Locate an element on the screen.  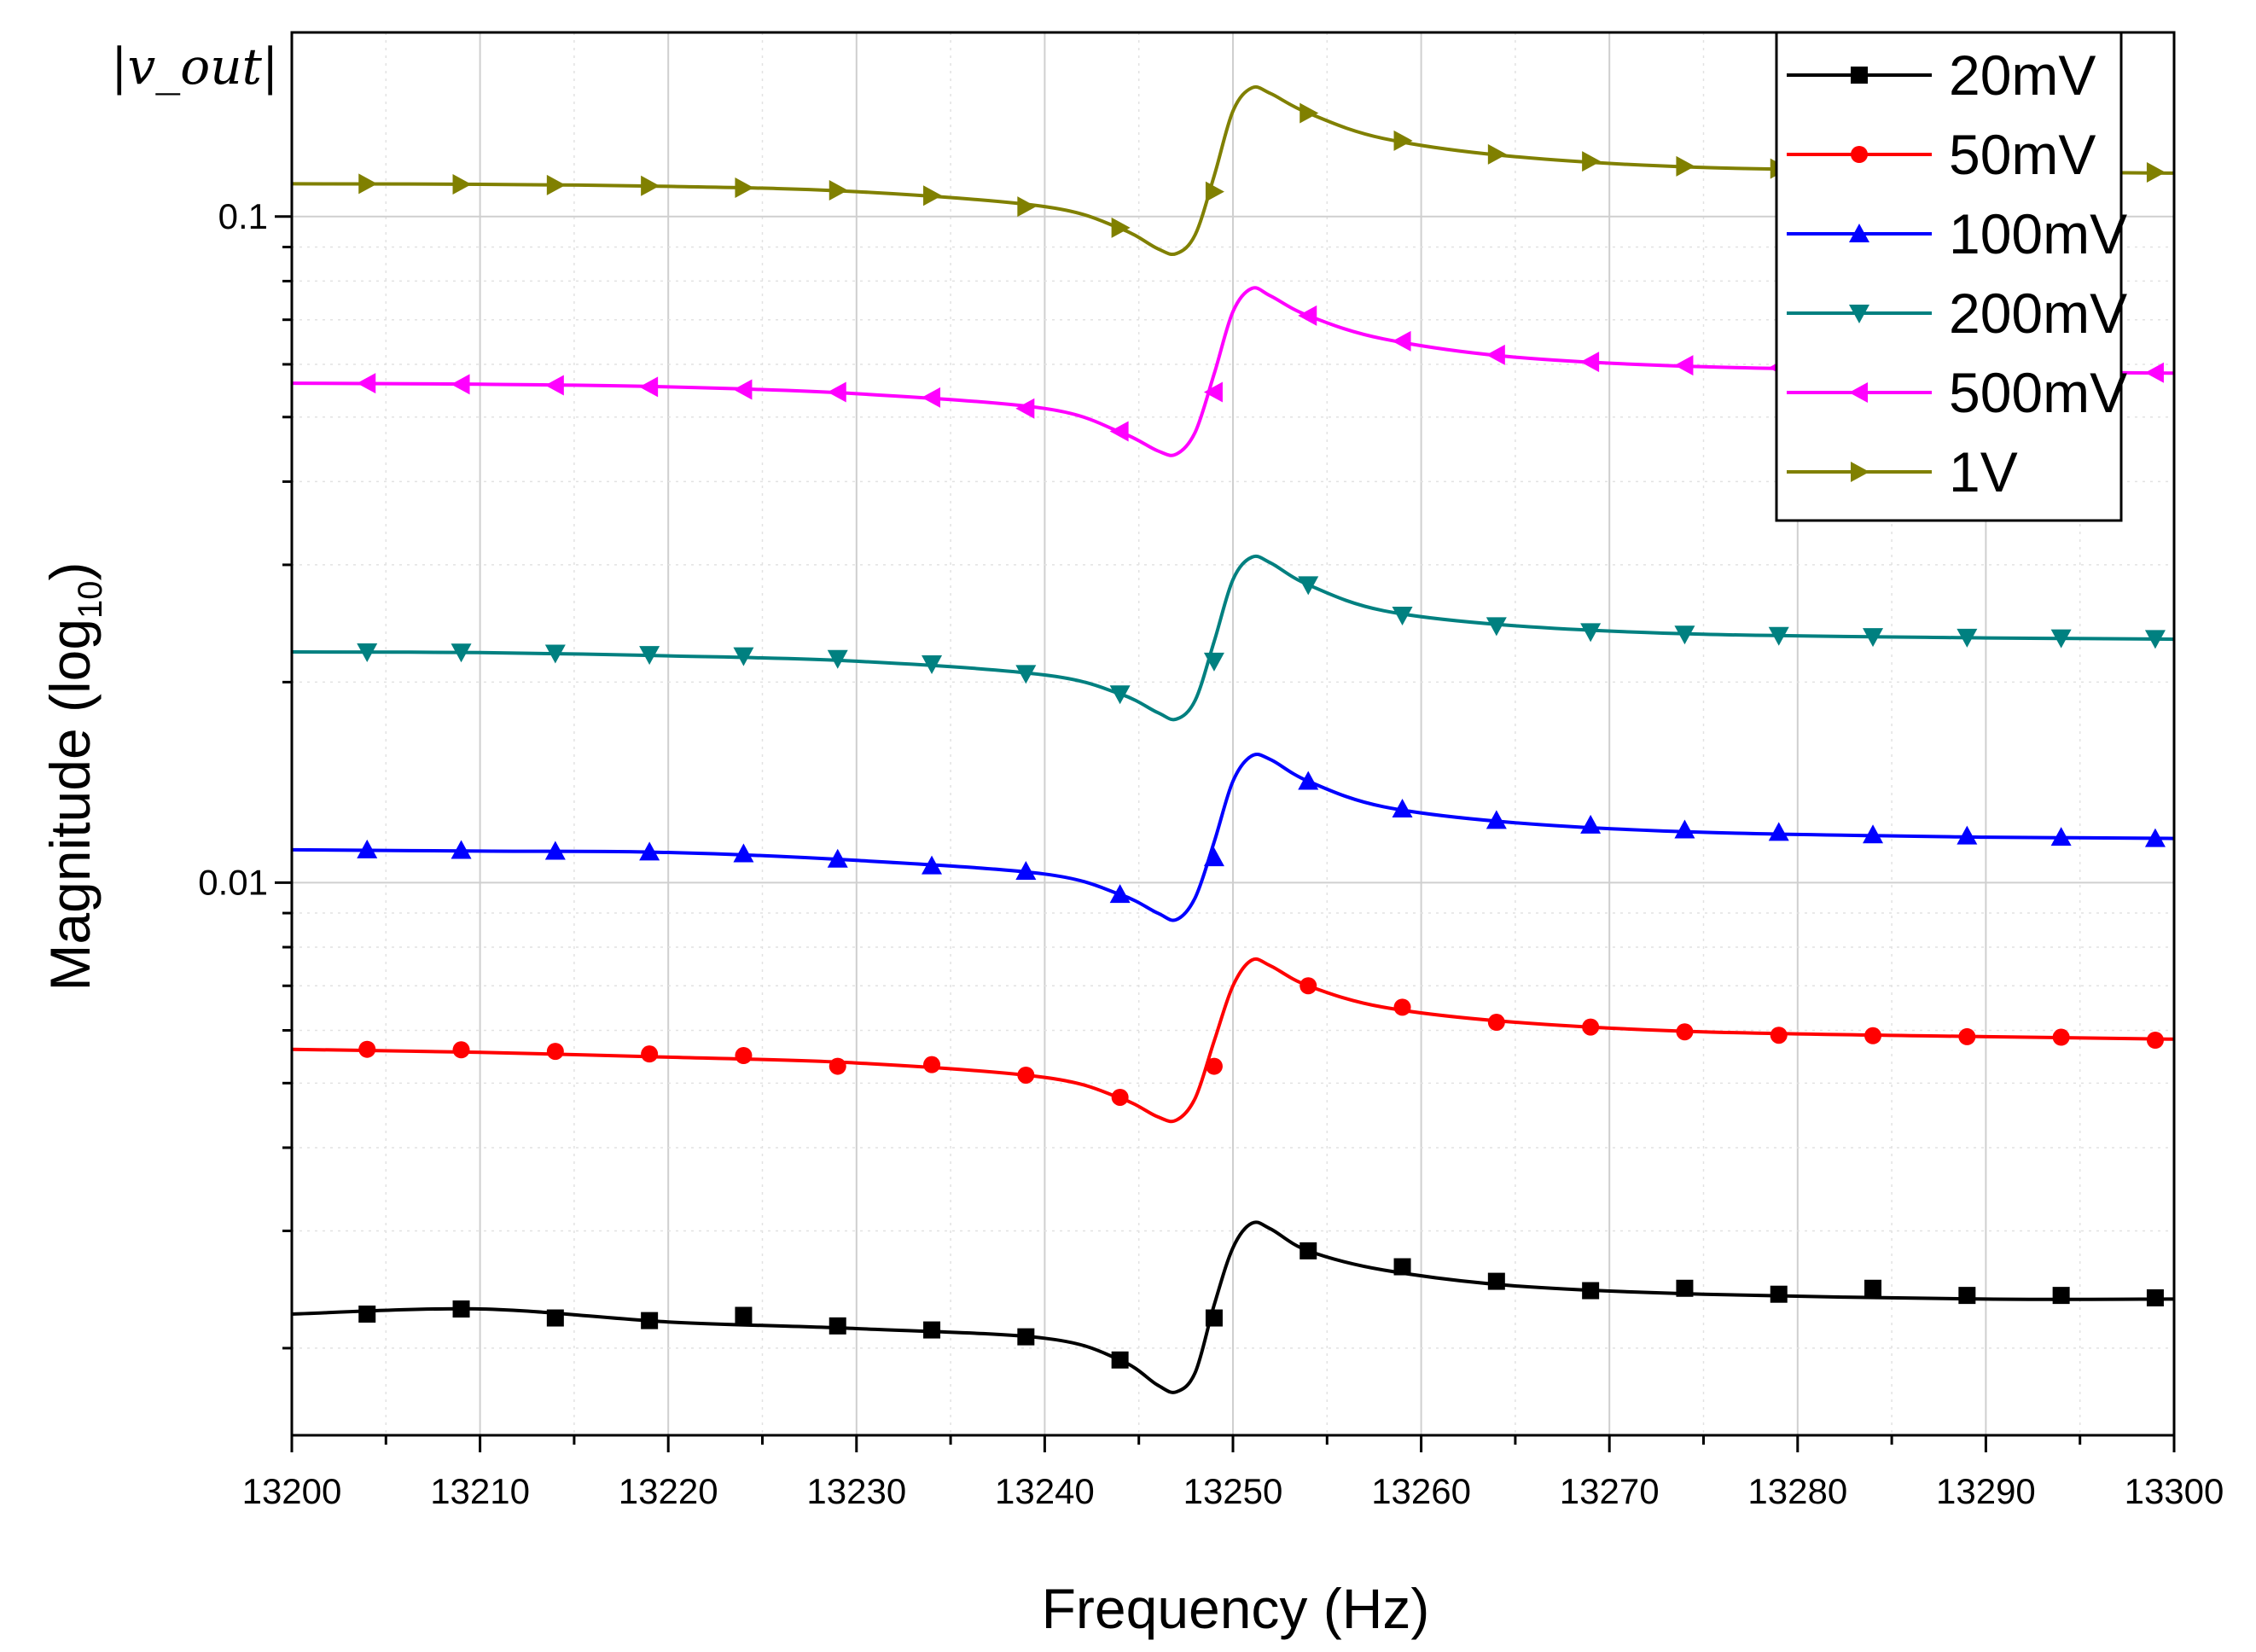
legend-marker-50mv is located at coordinates (1859, 154).